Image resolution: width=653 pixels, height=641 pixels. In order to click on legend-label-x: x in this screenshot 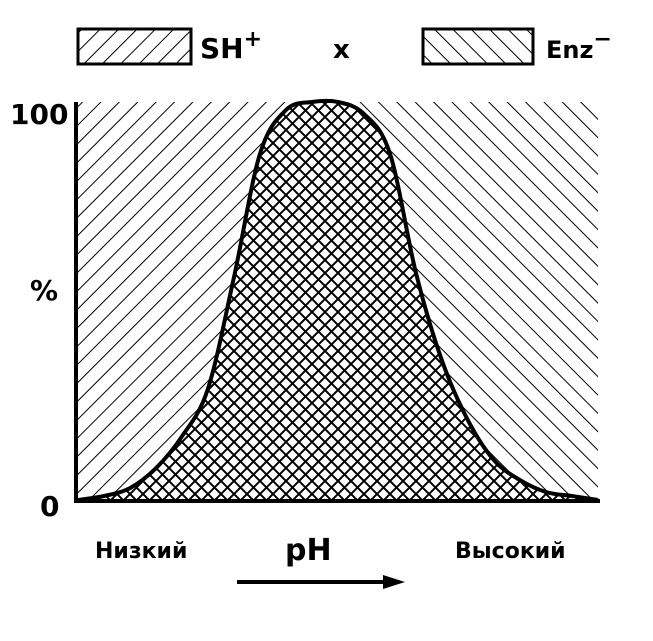, I will do `click(341, 50)`.